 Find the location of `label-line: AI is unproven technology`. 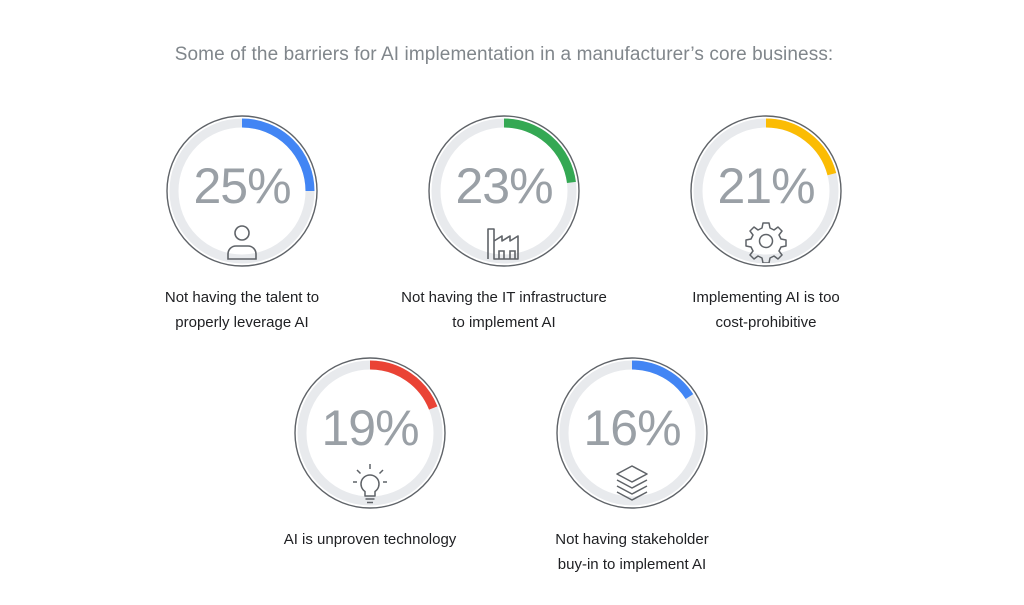

label-line: AI is unproven technology is located at coordinates (370, 539).